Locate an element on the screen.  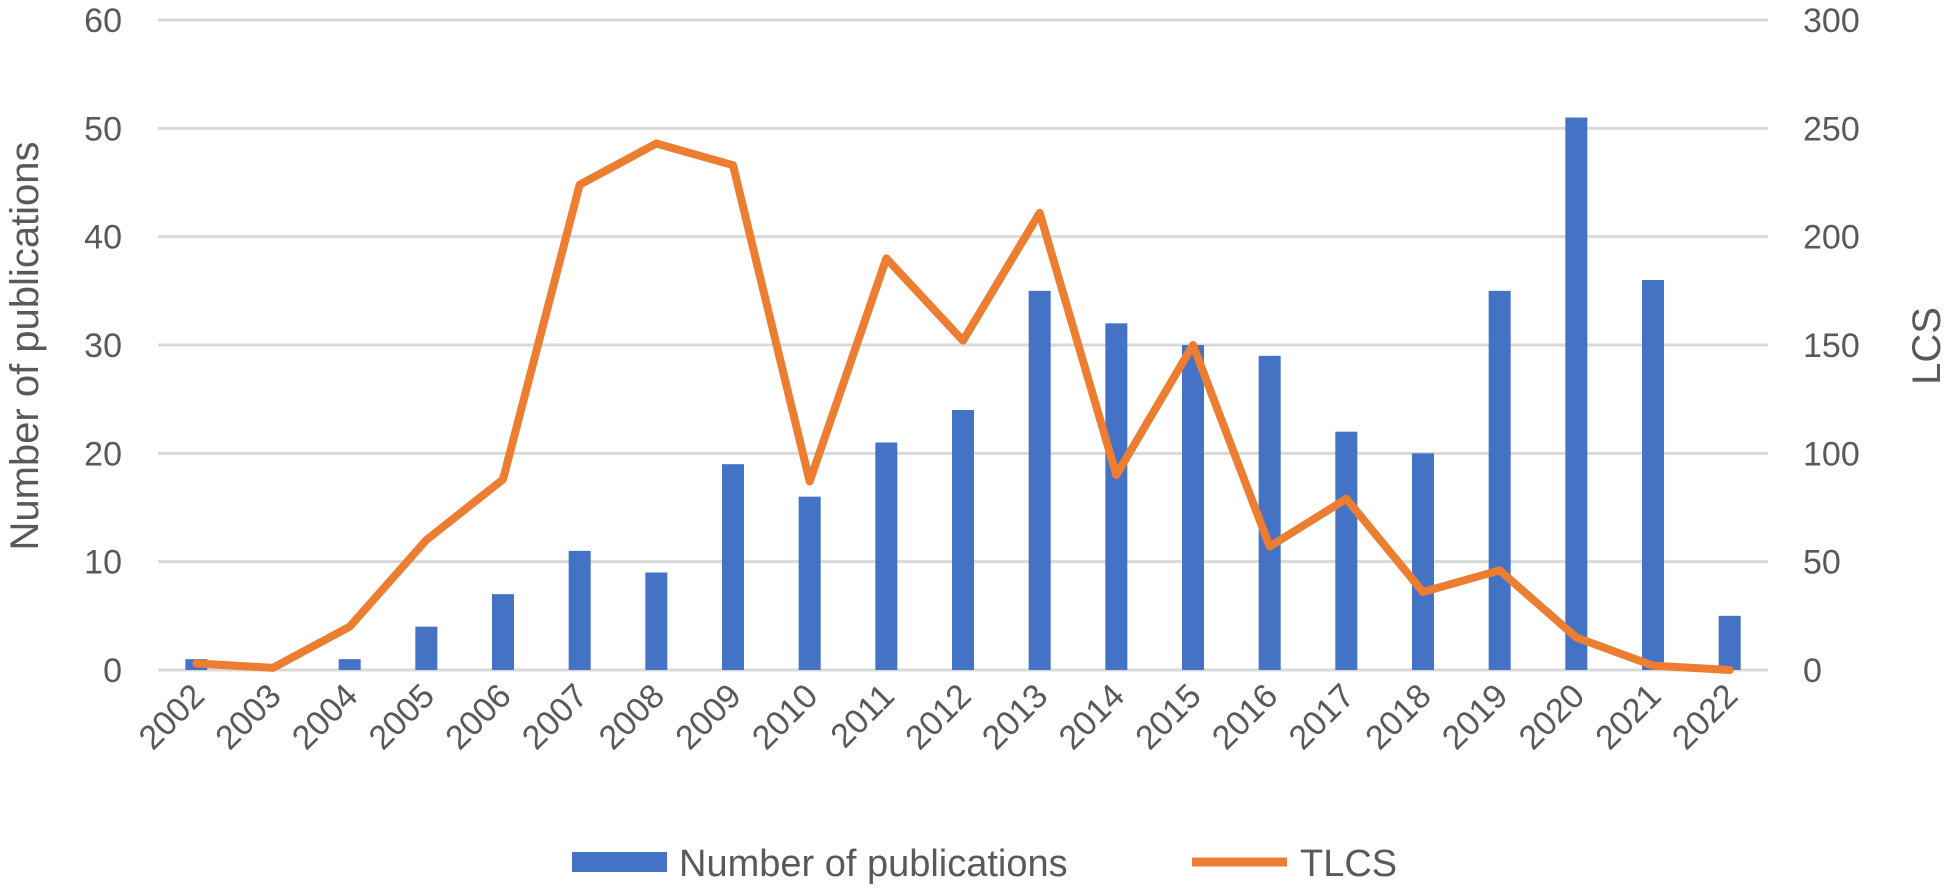
y-tick-label: 20 is located at coordinates (103, 454).